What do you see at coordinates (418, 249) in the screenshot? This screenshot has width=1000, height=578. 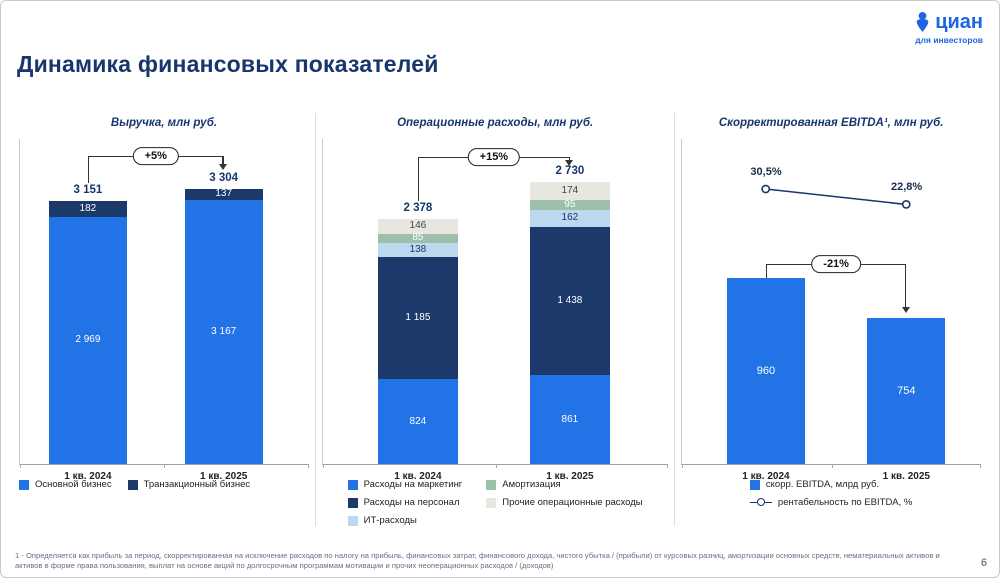 I see `bar-segment: 138` at bounding box center [418, 249].